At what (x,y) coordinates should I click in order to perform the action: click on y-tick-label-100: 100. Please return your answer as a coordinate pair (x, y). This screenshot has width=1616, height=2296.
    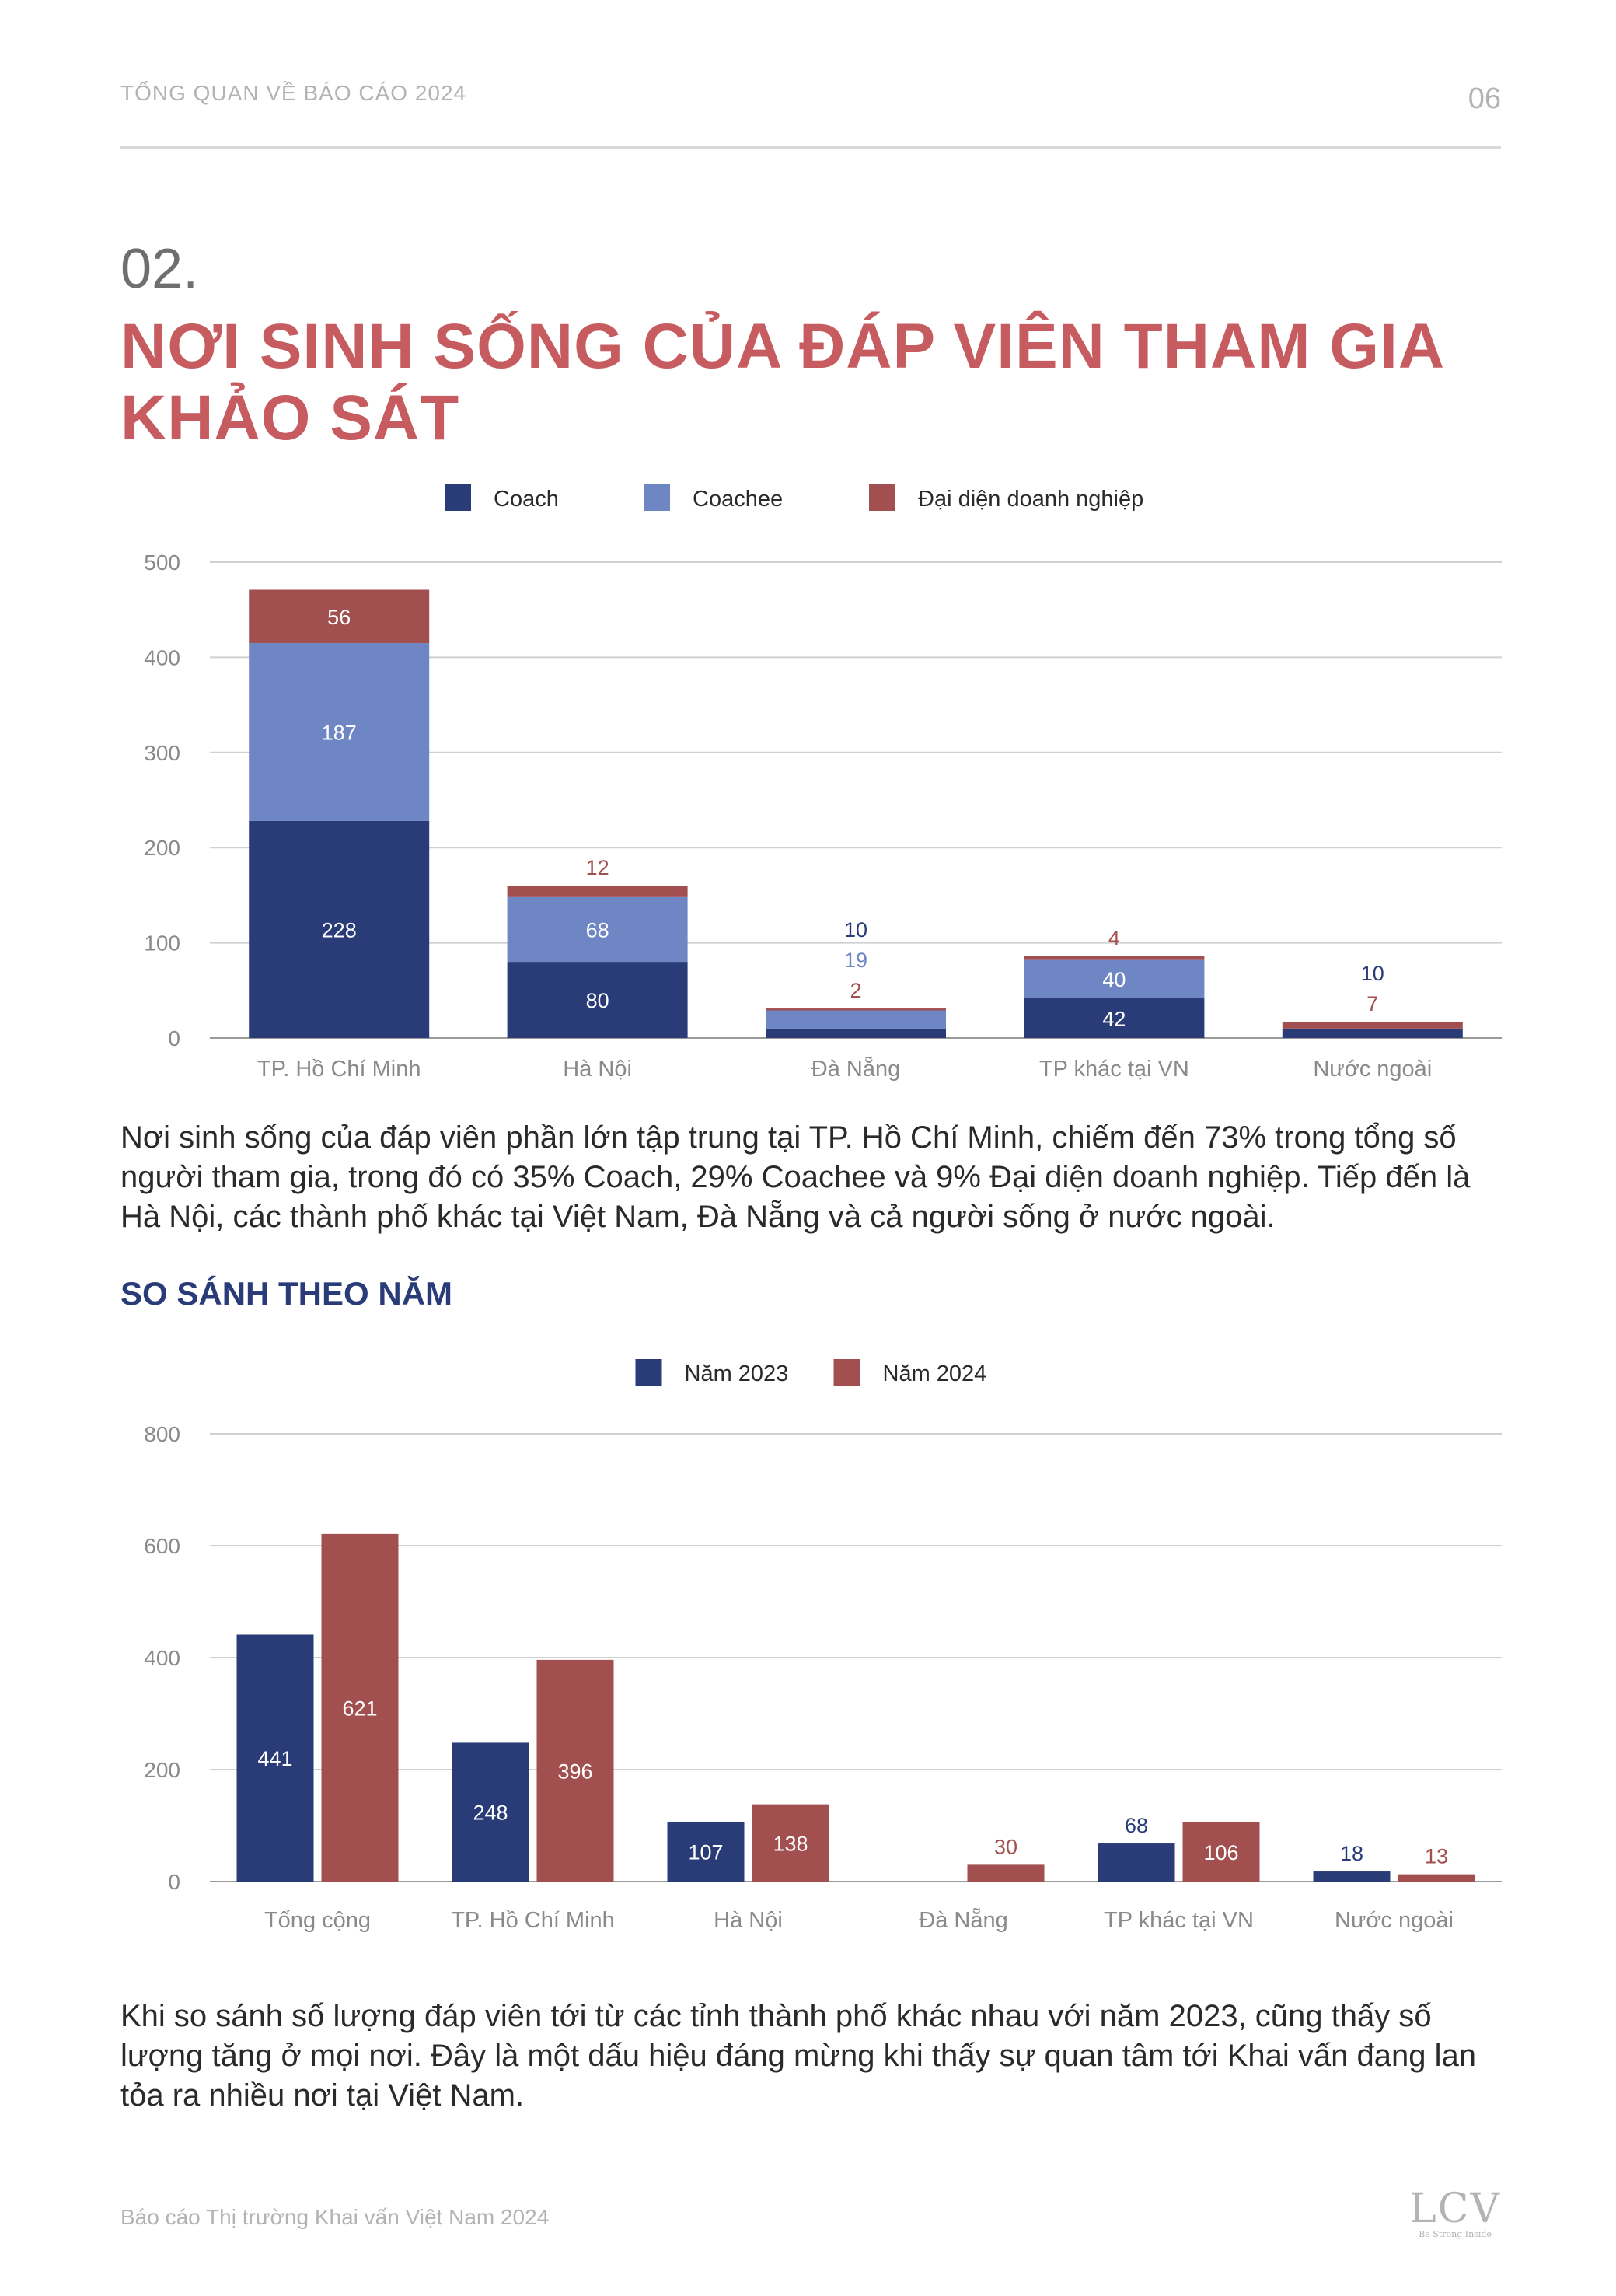
    Looking at the image, I should click on (162, 943).